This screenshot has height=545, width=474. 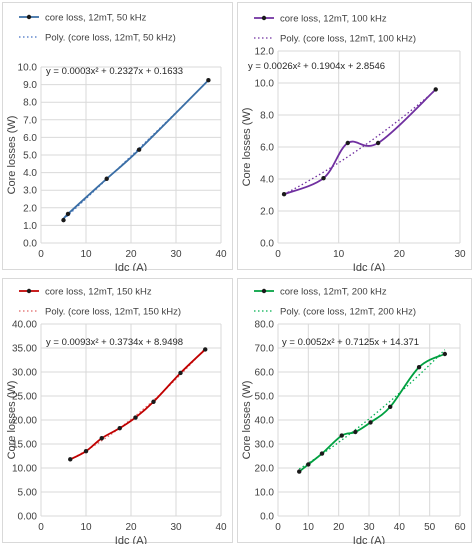 What do you see at coordinates (30, 120) in the screenshot?
I see `y-tick-label: 7.0` at bounding box center [30, 120].